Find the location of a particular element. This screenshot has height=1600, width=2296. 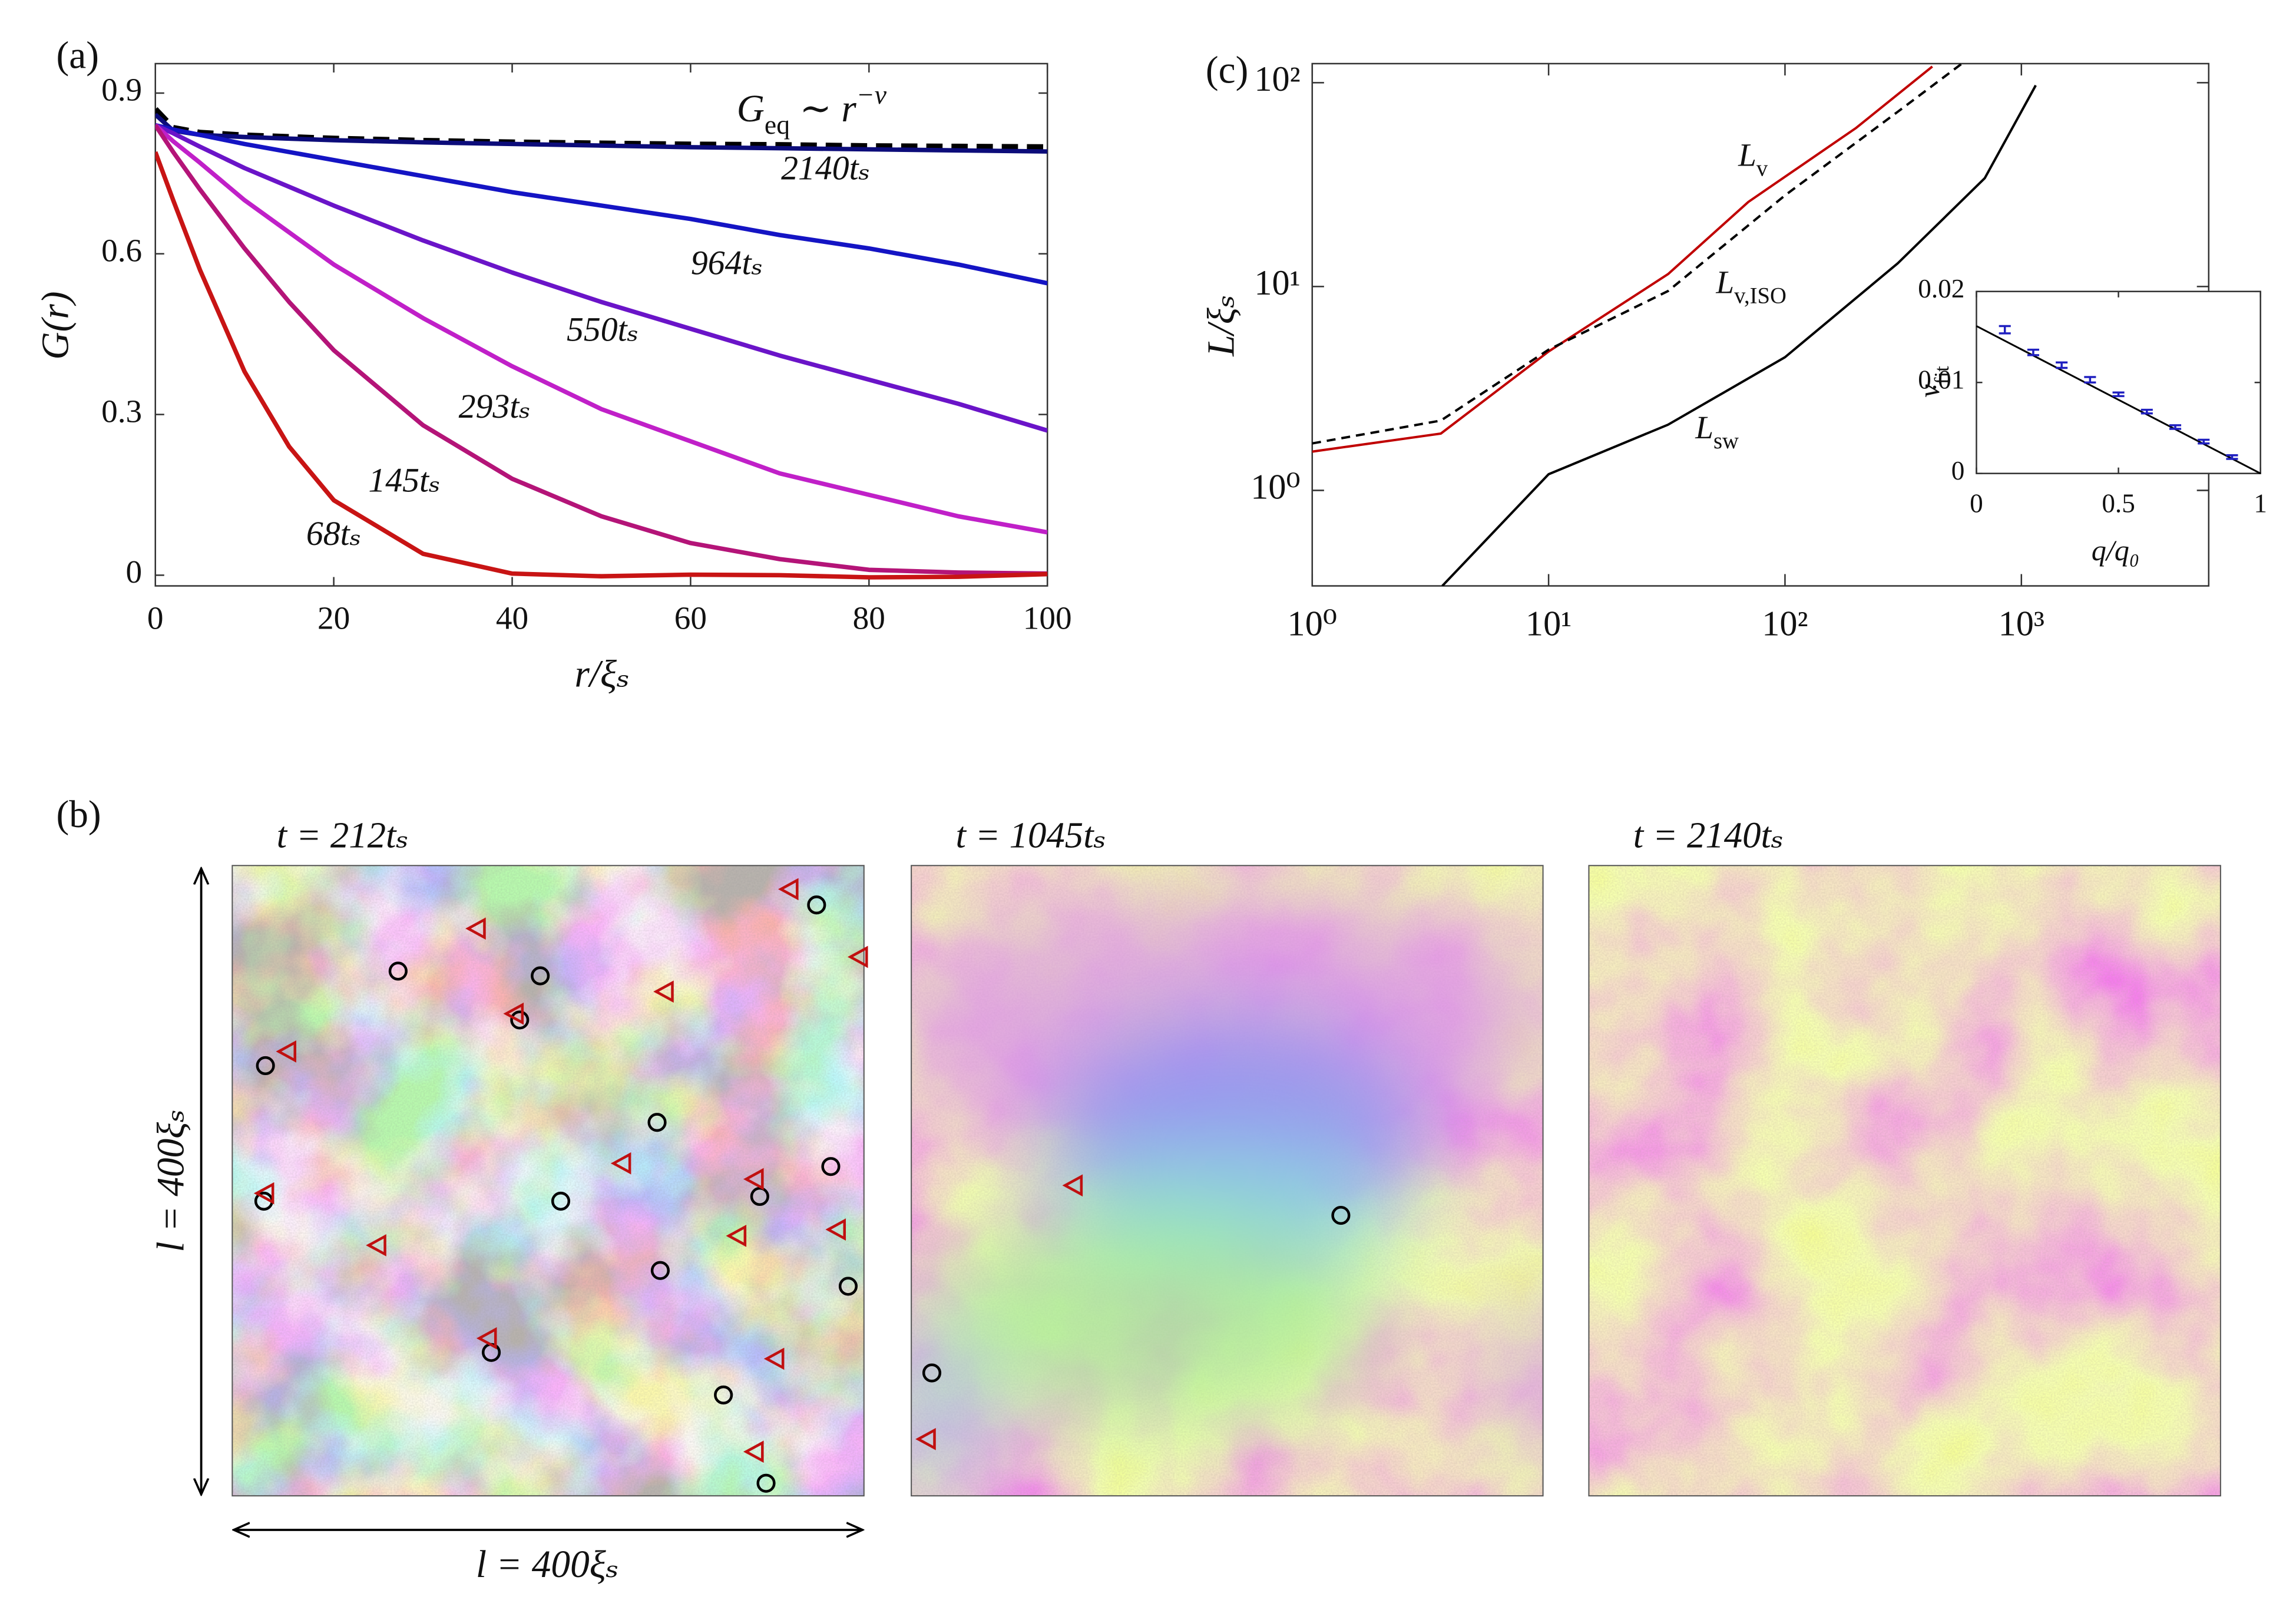

y-axis-label: G(r) is located at coordinates (55, 326).